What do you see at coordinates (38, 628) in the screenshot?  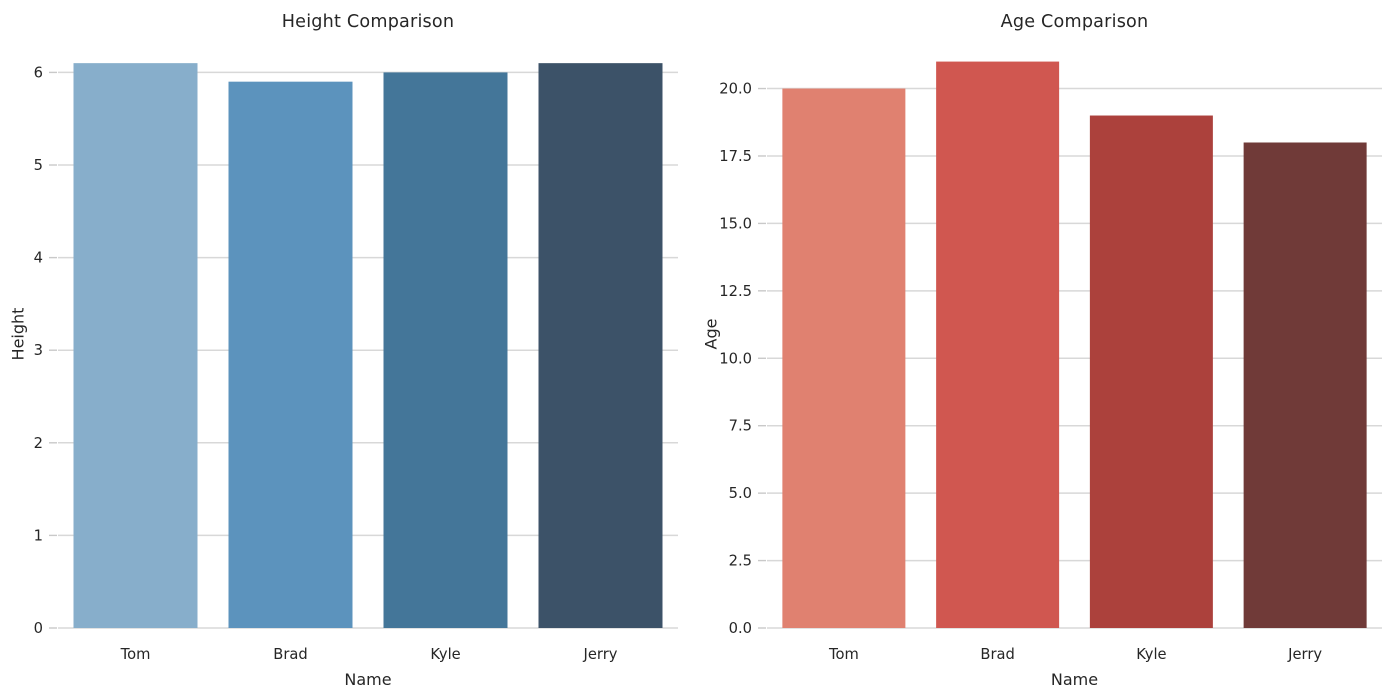 I see `y-tick-label: 0` at bounding box center [38, 628].